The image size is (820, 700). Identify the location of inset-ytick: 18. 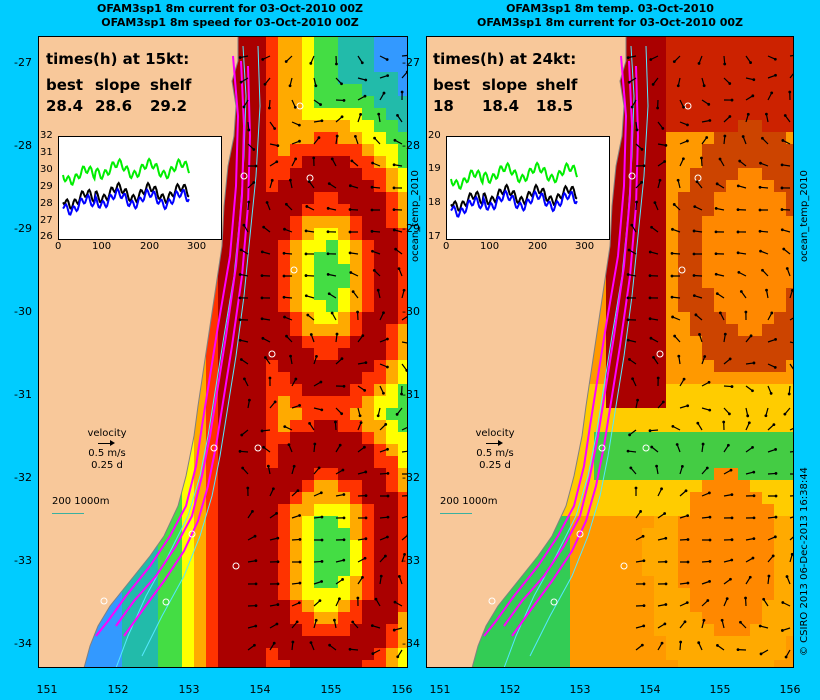
(434, 202).